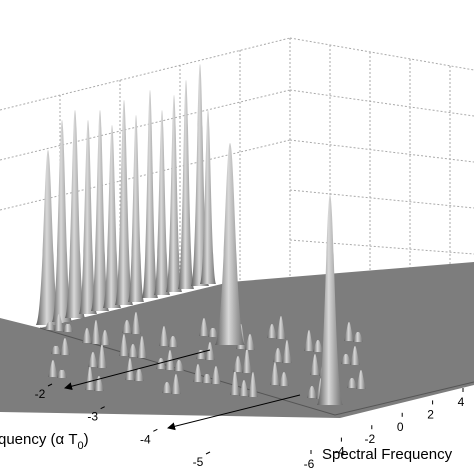 The image size is (474, 474). What do you see at coordinates (40, 394) in the screenshot?
I see `y-tick-label: -2` at bounding box center [40, 394].